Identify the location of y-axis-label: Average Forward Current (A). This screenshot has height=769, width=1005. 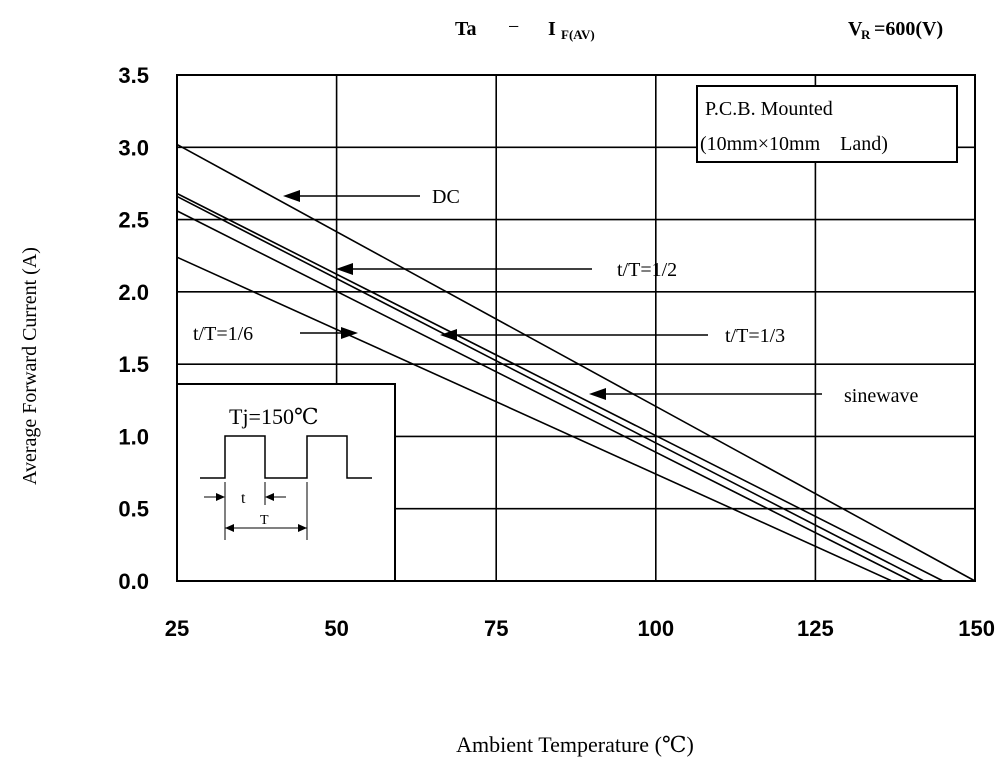
(30, 366).